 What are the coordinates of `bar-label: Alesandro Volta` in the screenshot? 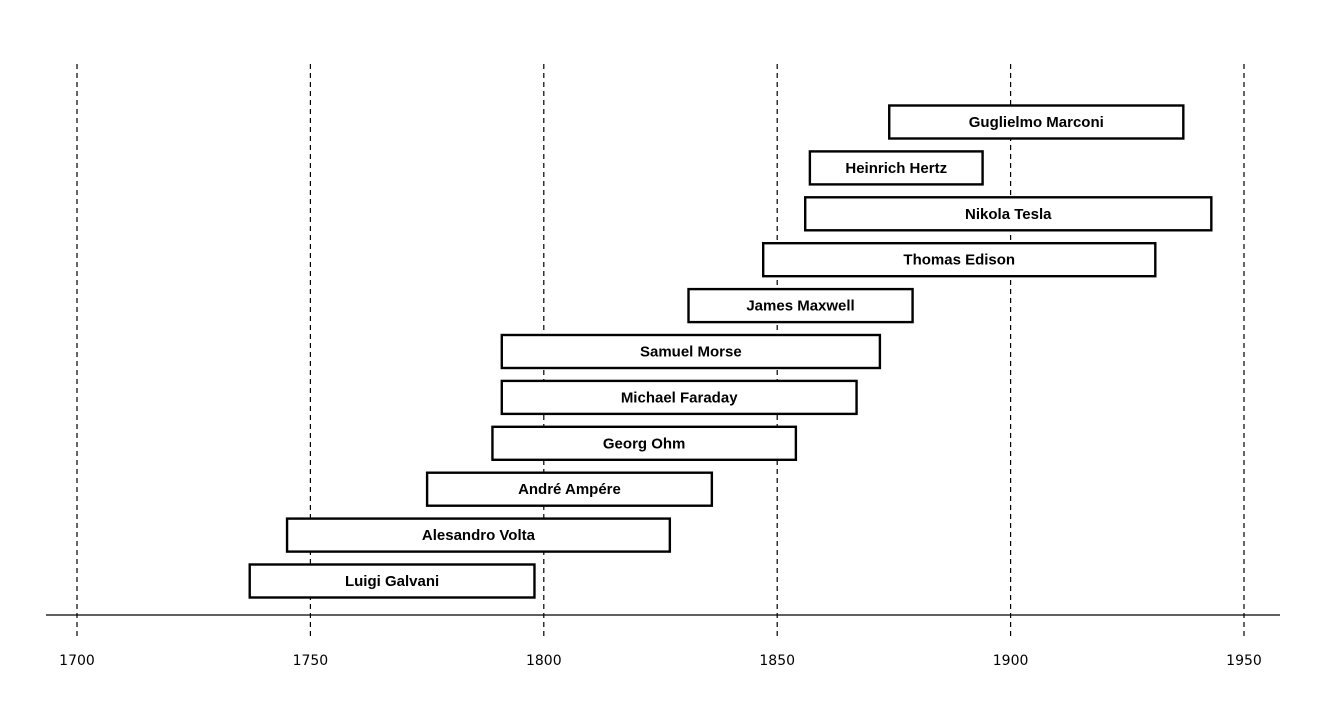 It's located at (479, 535).